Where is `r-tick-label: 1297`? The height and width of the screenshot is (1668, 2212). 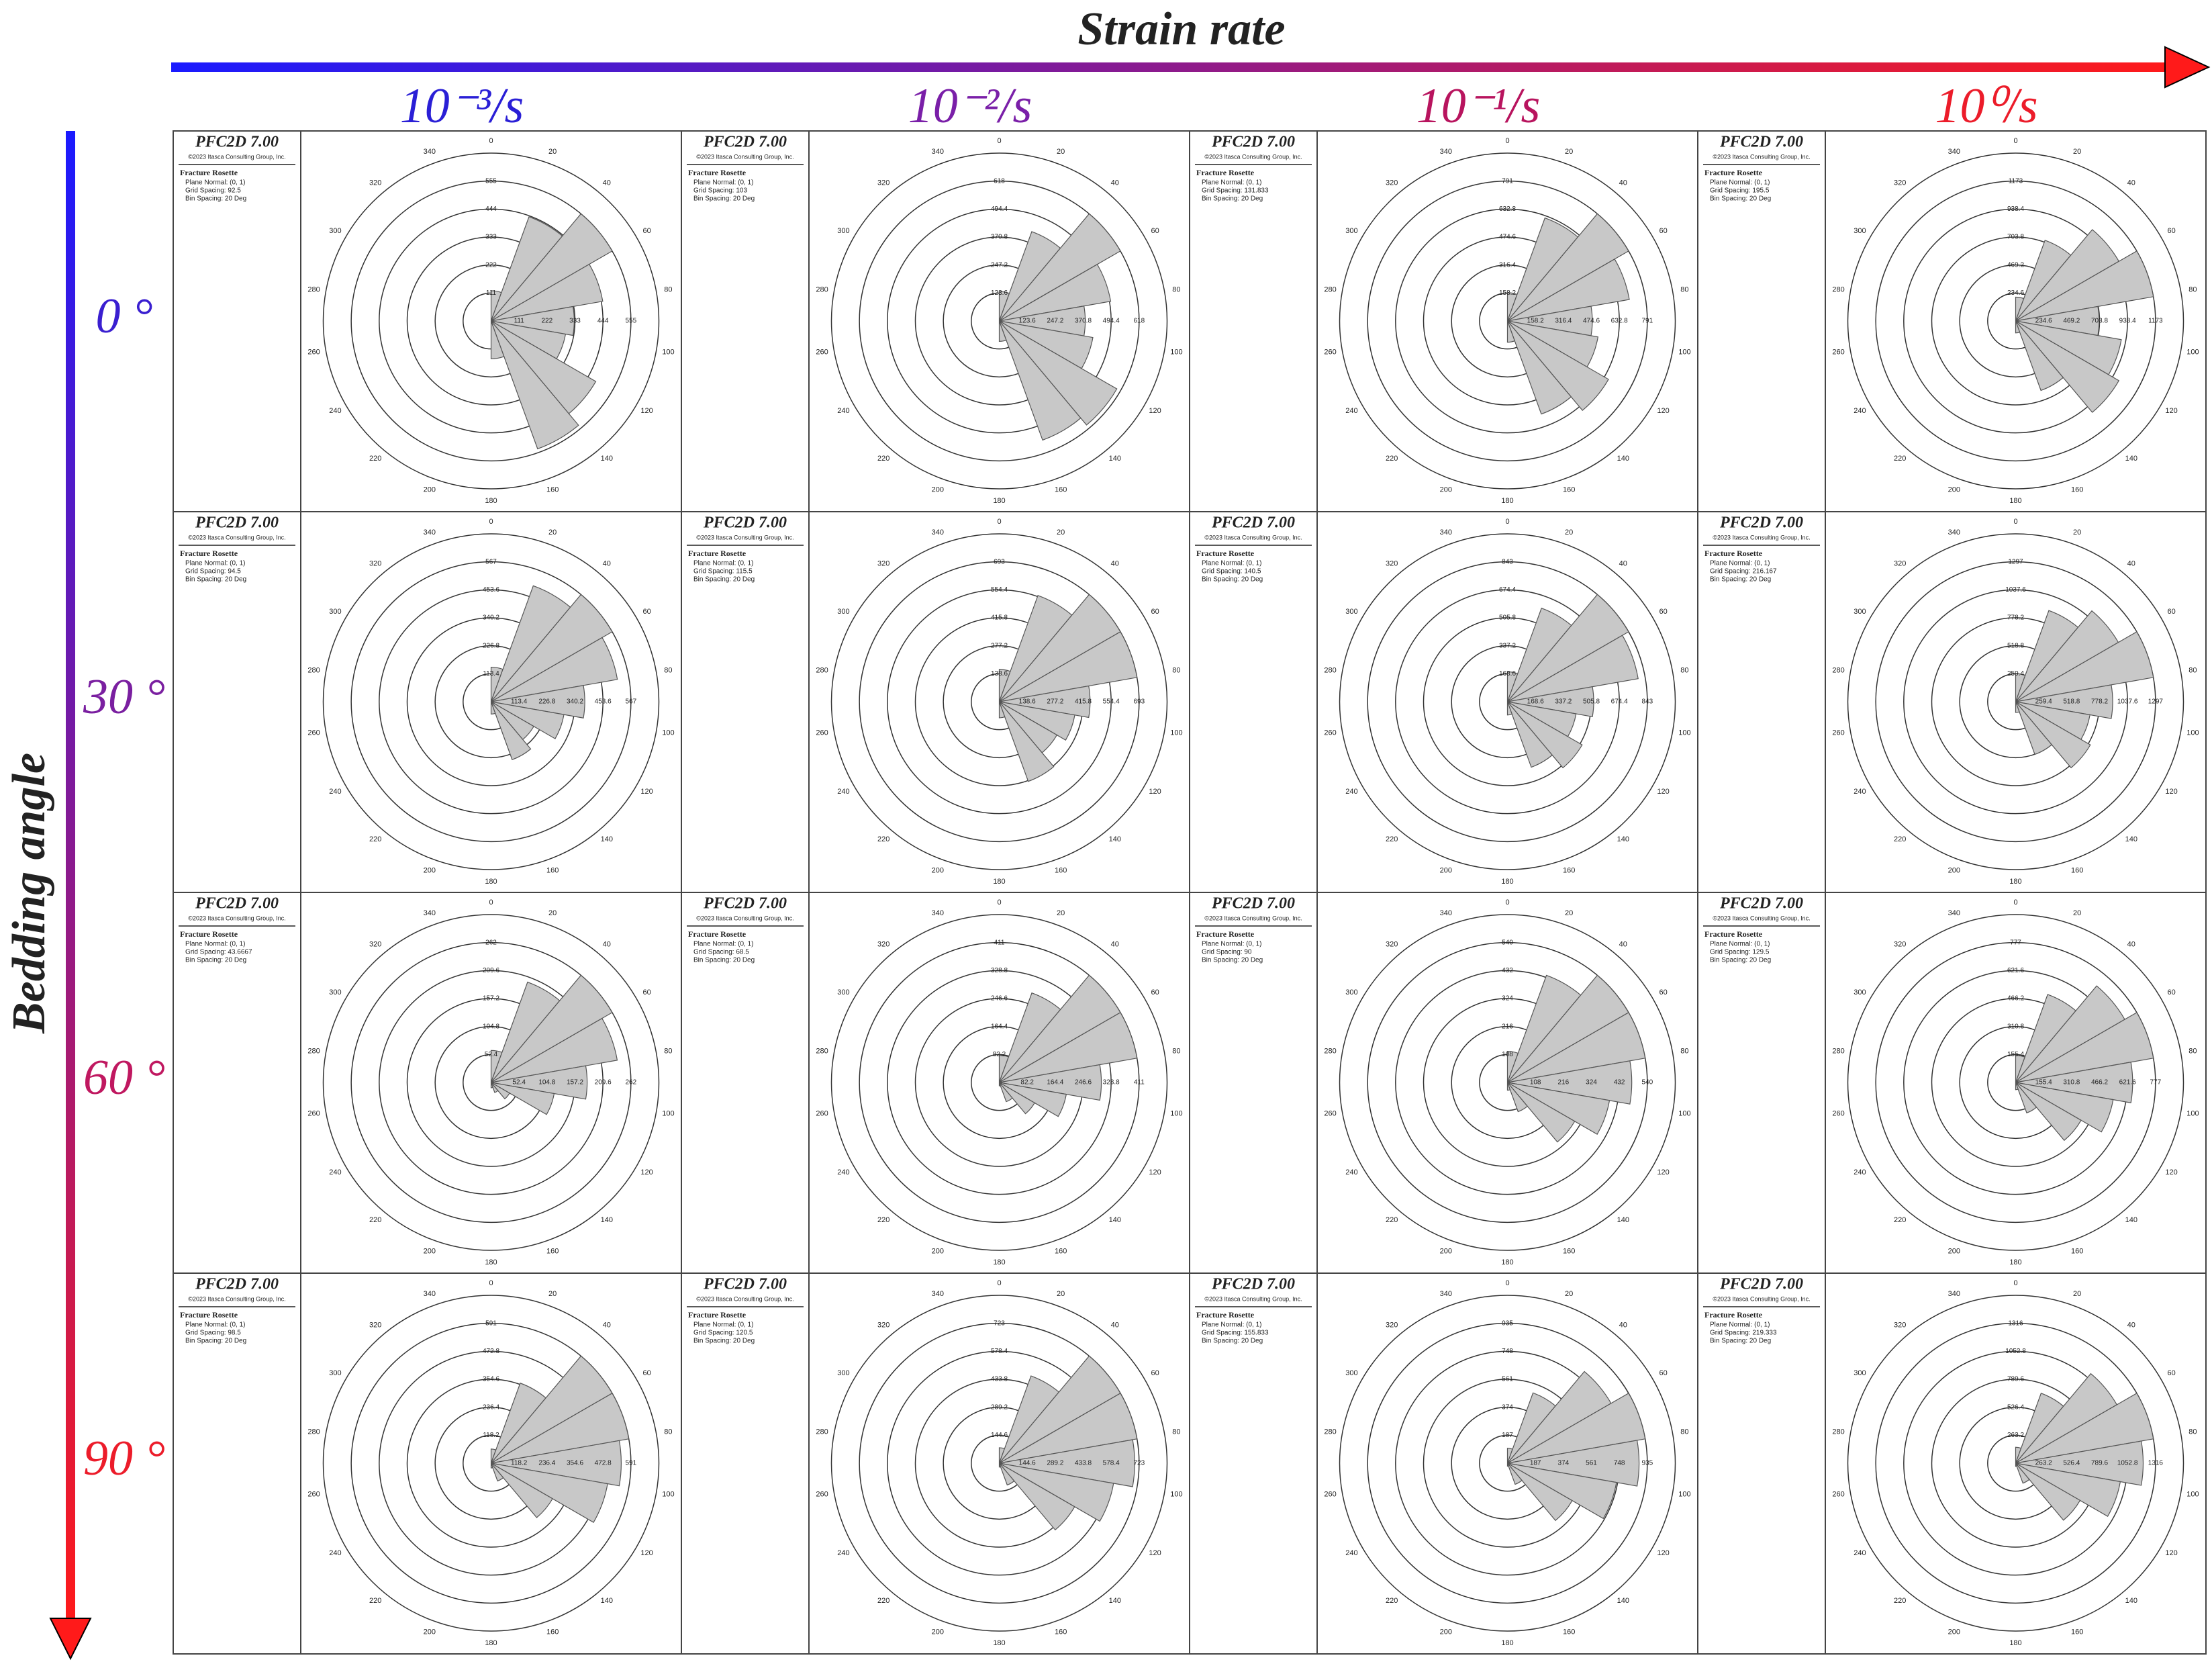 r-tick-label: 1297 is located at coordinates (2016, 561).